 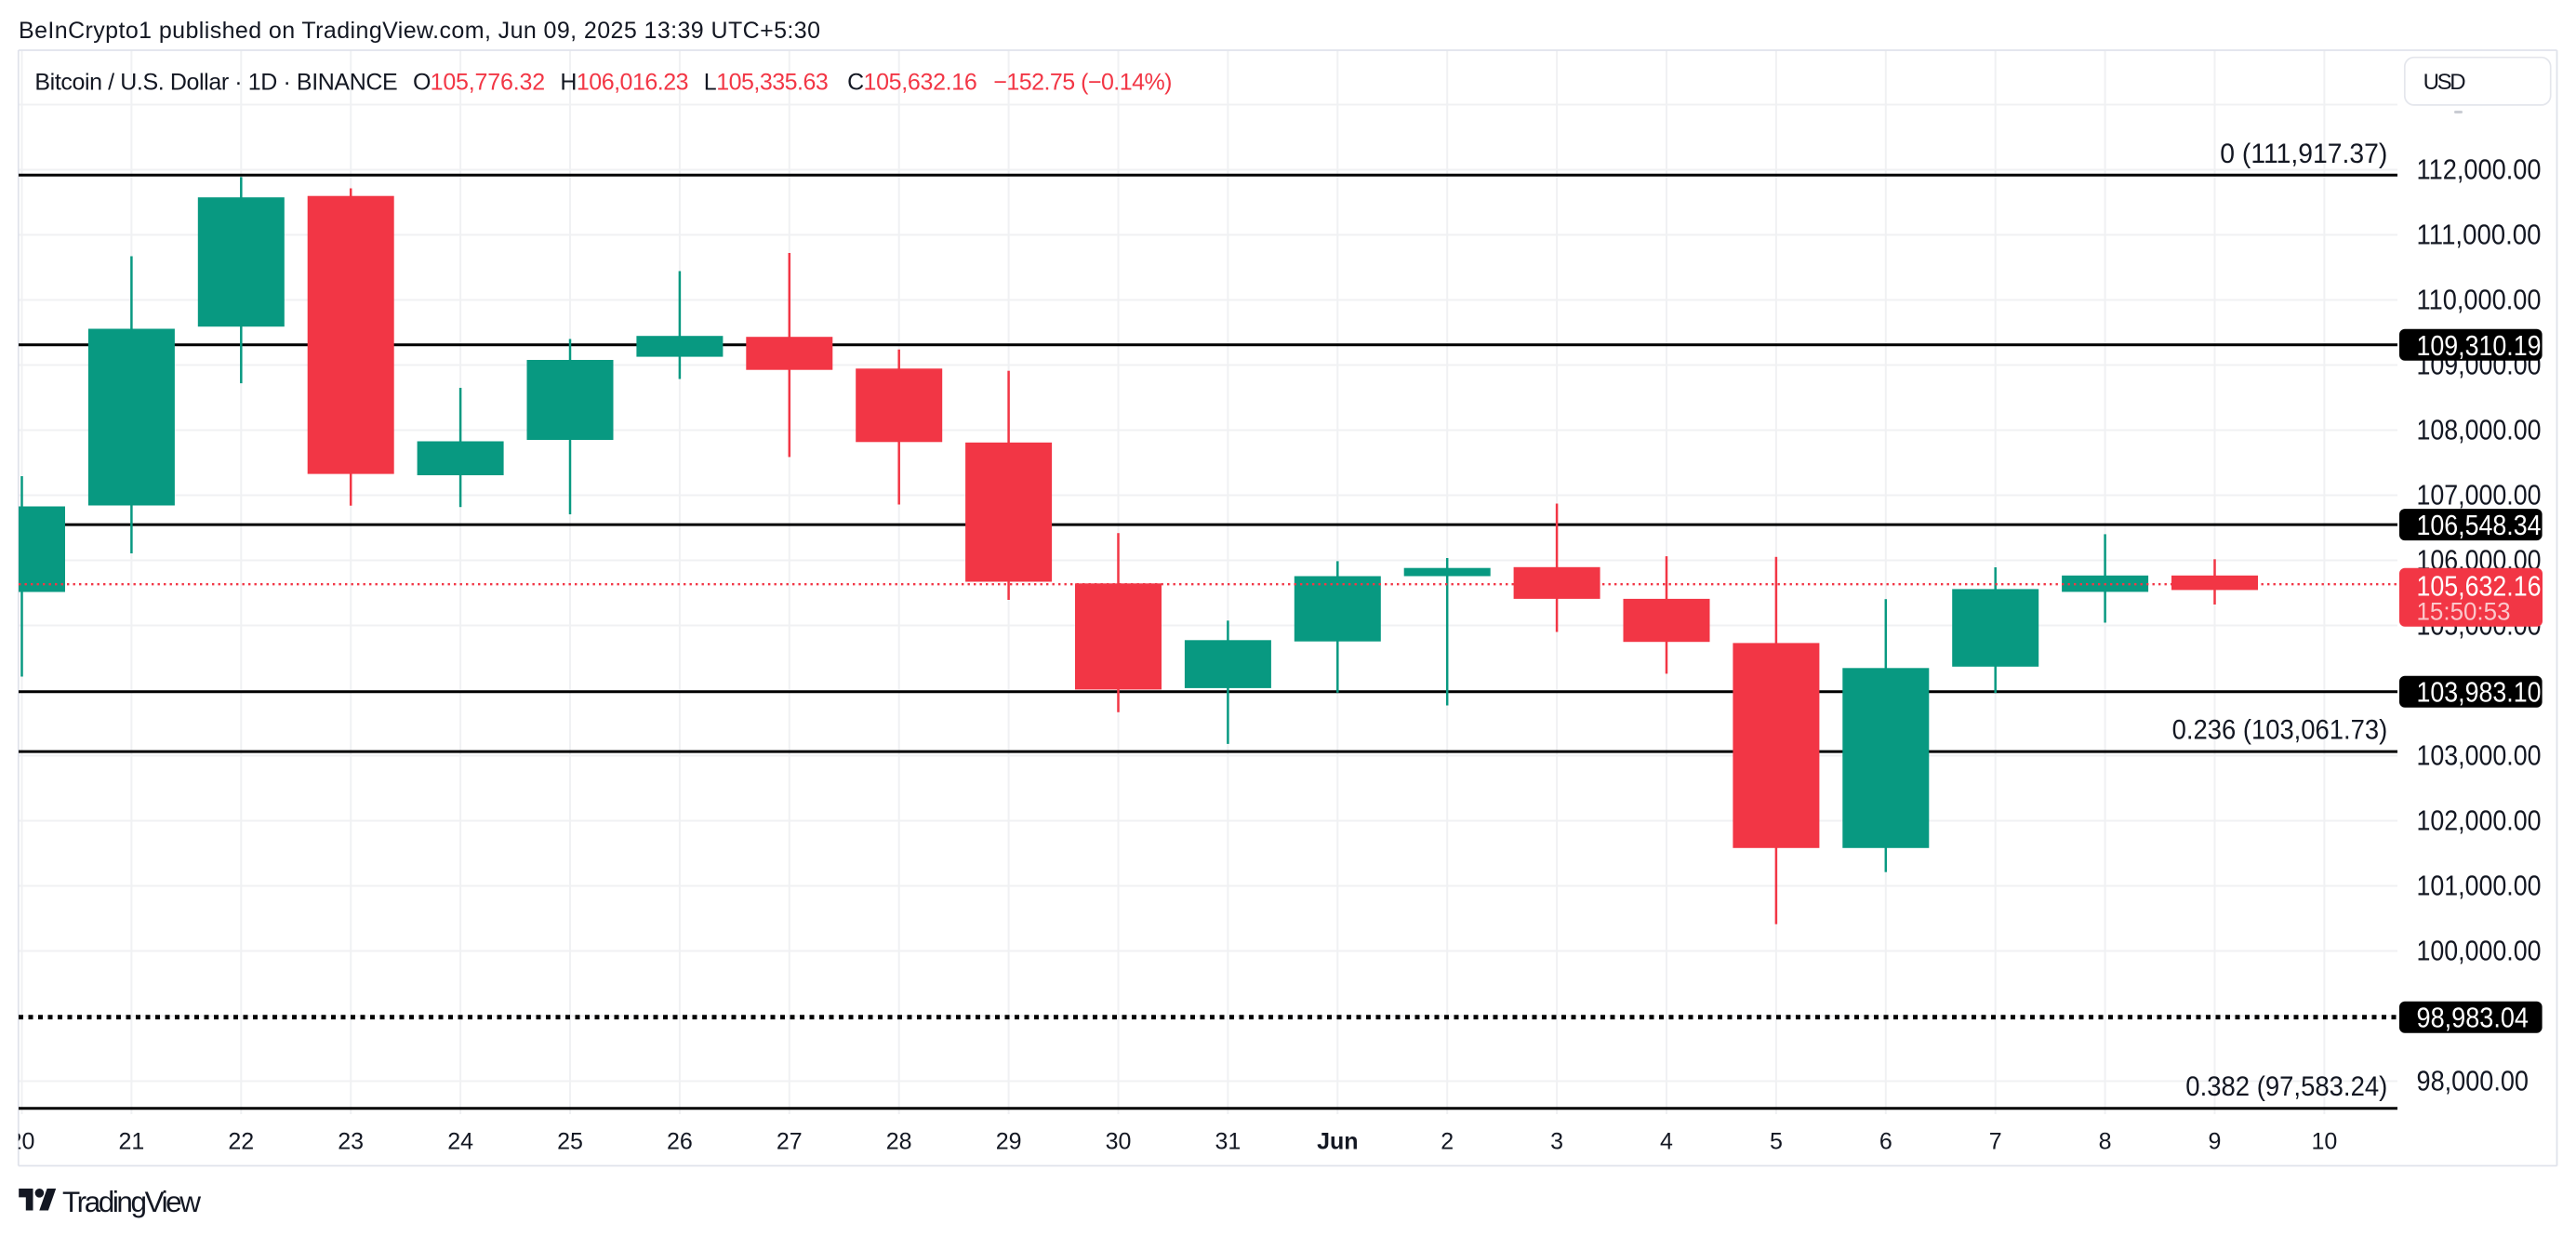 What do you see at coordinates (422, 82) in the screenshot?
I see `svg-text: O` at bounding box center [422, 82].